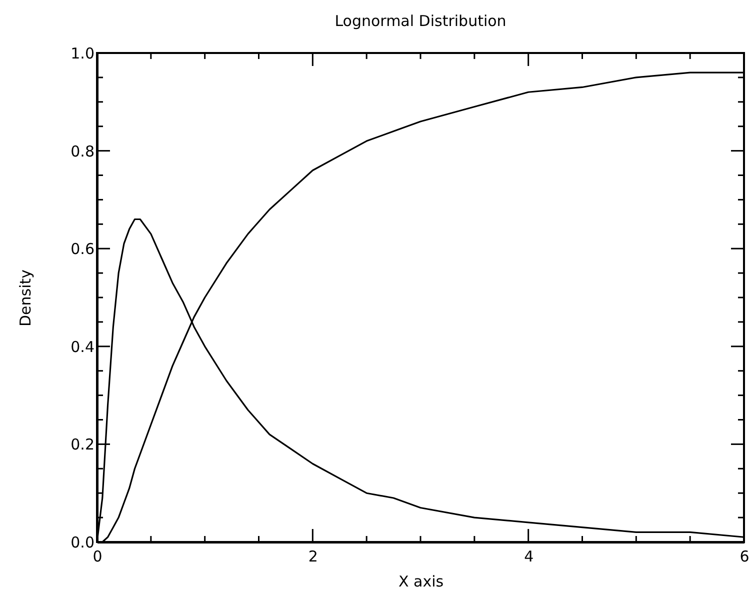  What do you see at coordinates (745, 557) in the screenshot?
I see `x-tick-label: 6` at bounding box center [745, 557].